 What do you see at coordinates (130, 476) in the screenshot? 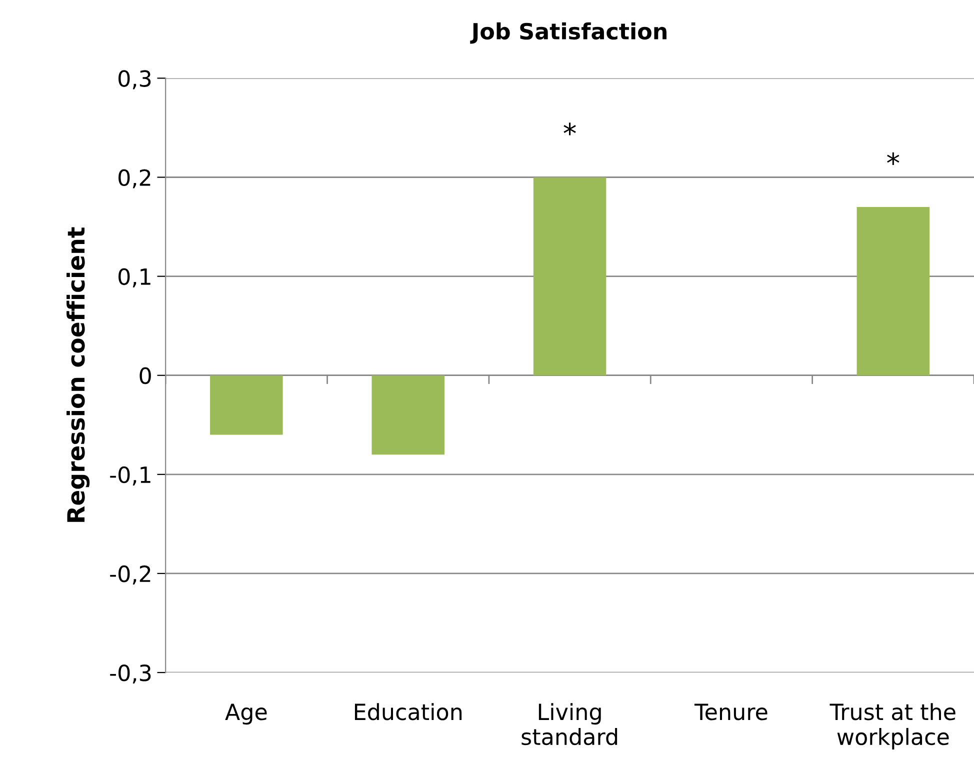
I see `y-tick-label: -0,1` at bounding box center [130, 476].